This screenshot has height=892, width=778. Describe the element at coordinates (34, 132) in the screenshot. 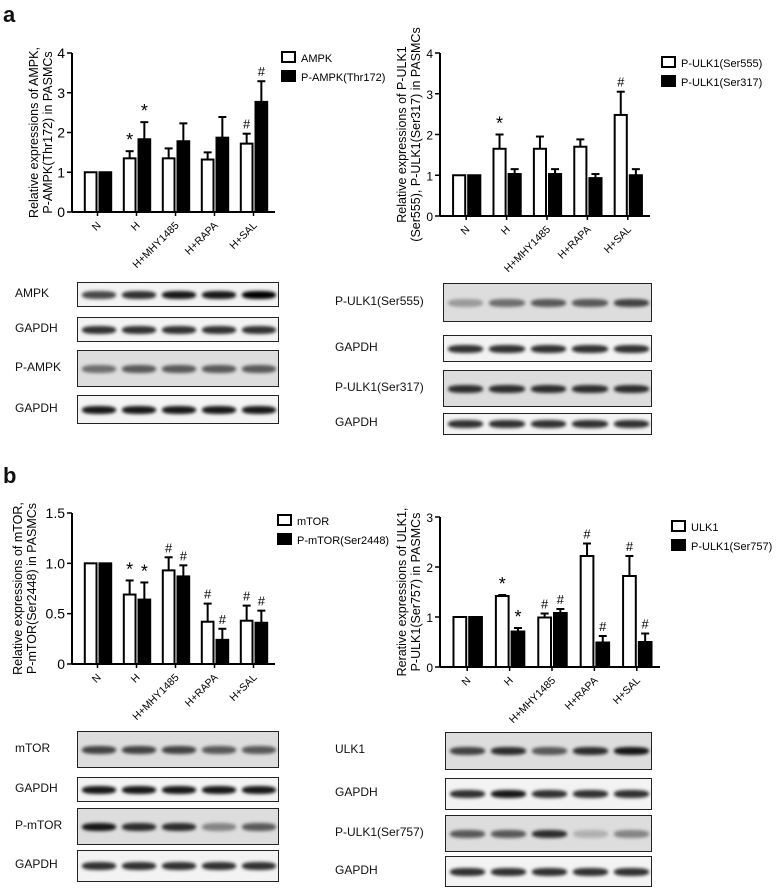

I see `y-axis-label: Relative expressions of AMPK,` at that location.